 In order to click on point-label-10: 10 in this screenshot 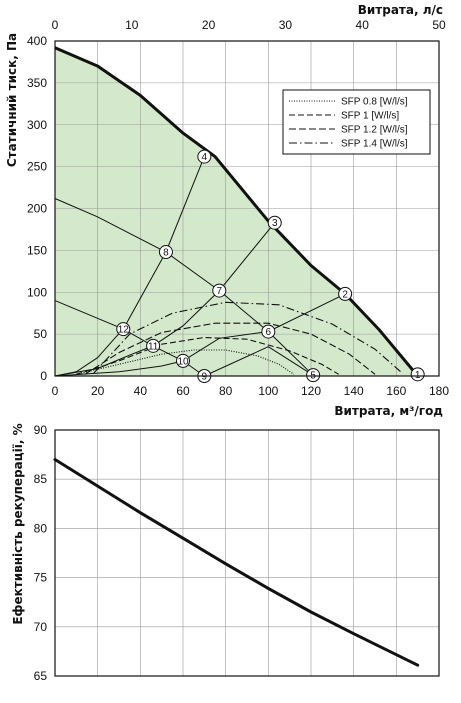, I will do `click(183, 361)`.